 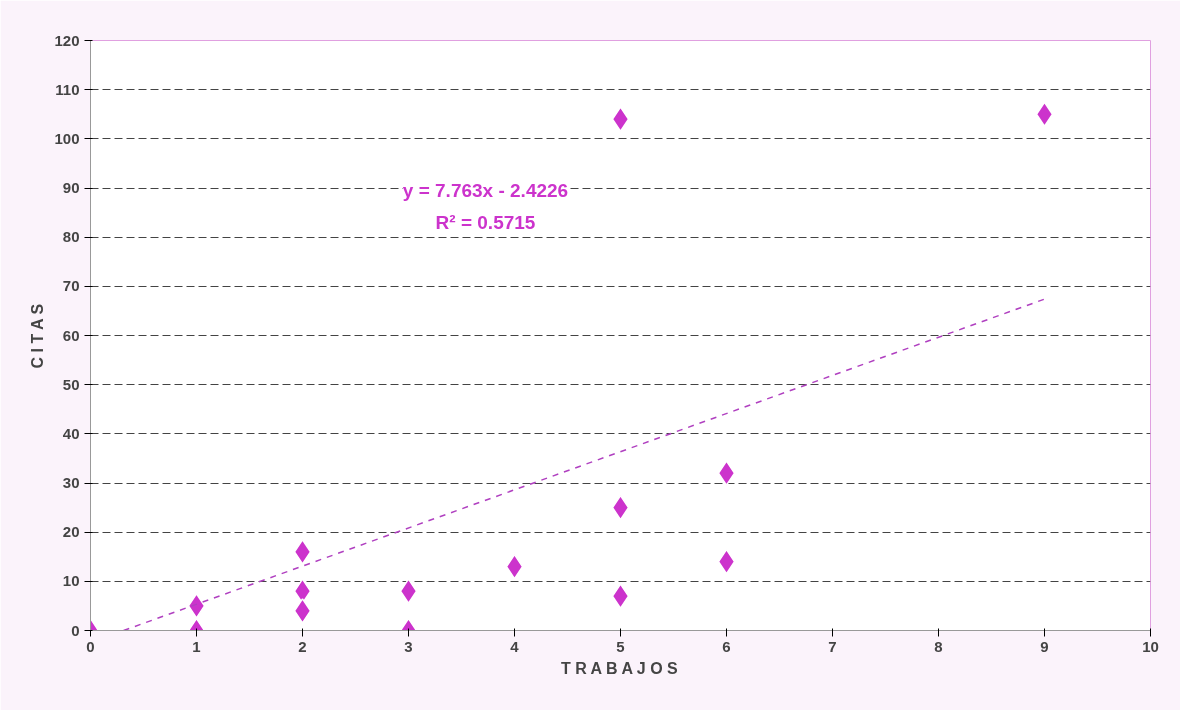 What do you see at coordinates (485, 190) in the screenshot?
I see `annotation: y = 7.763x - 2.4226` at bounding box center [485, 190].